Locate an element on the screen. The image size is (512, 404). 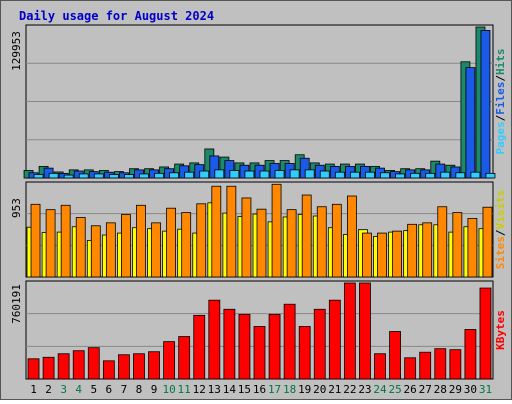
x-tick-day-8: 8 is located at coordinates (139, 389).